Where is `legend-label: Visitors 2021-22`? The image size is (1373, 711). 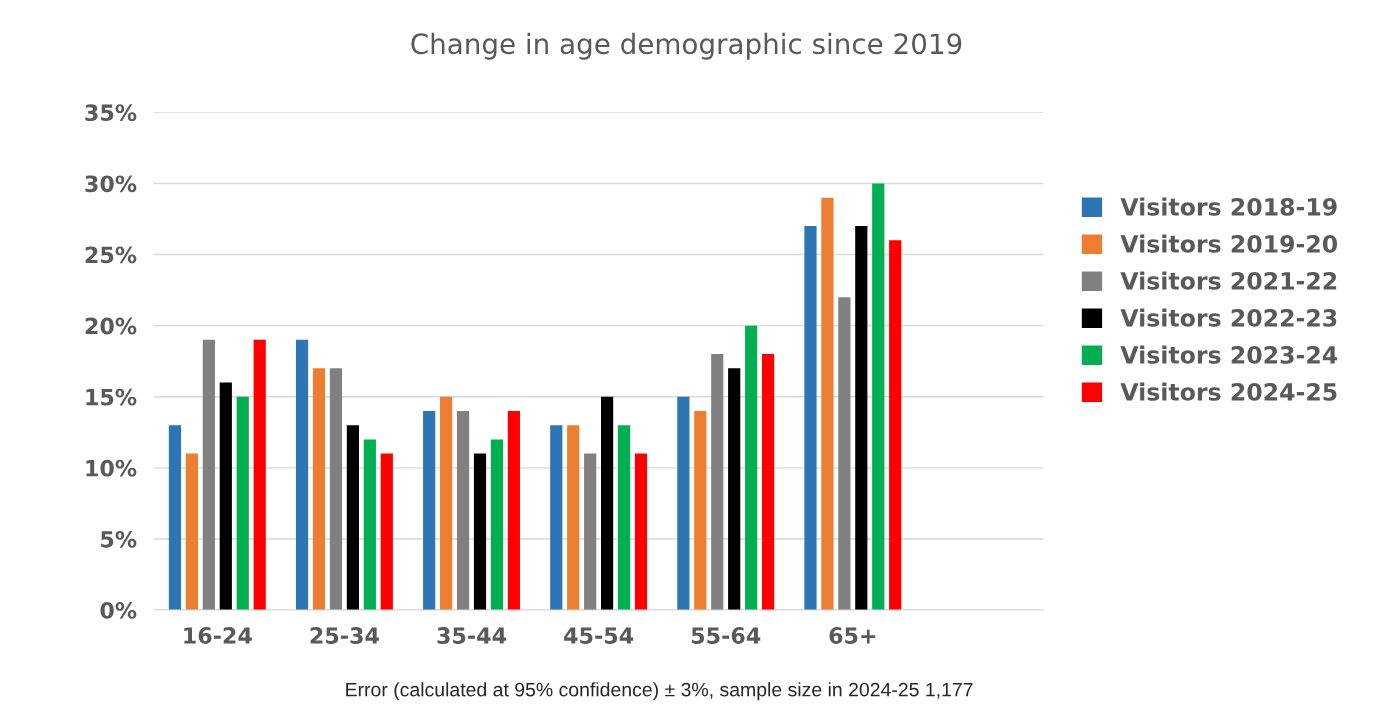
legend-label: Visitors 2021-22 is located at coordinates (1228, 280).